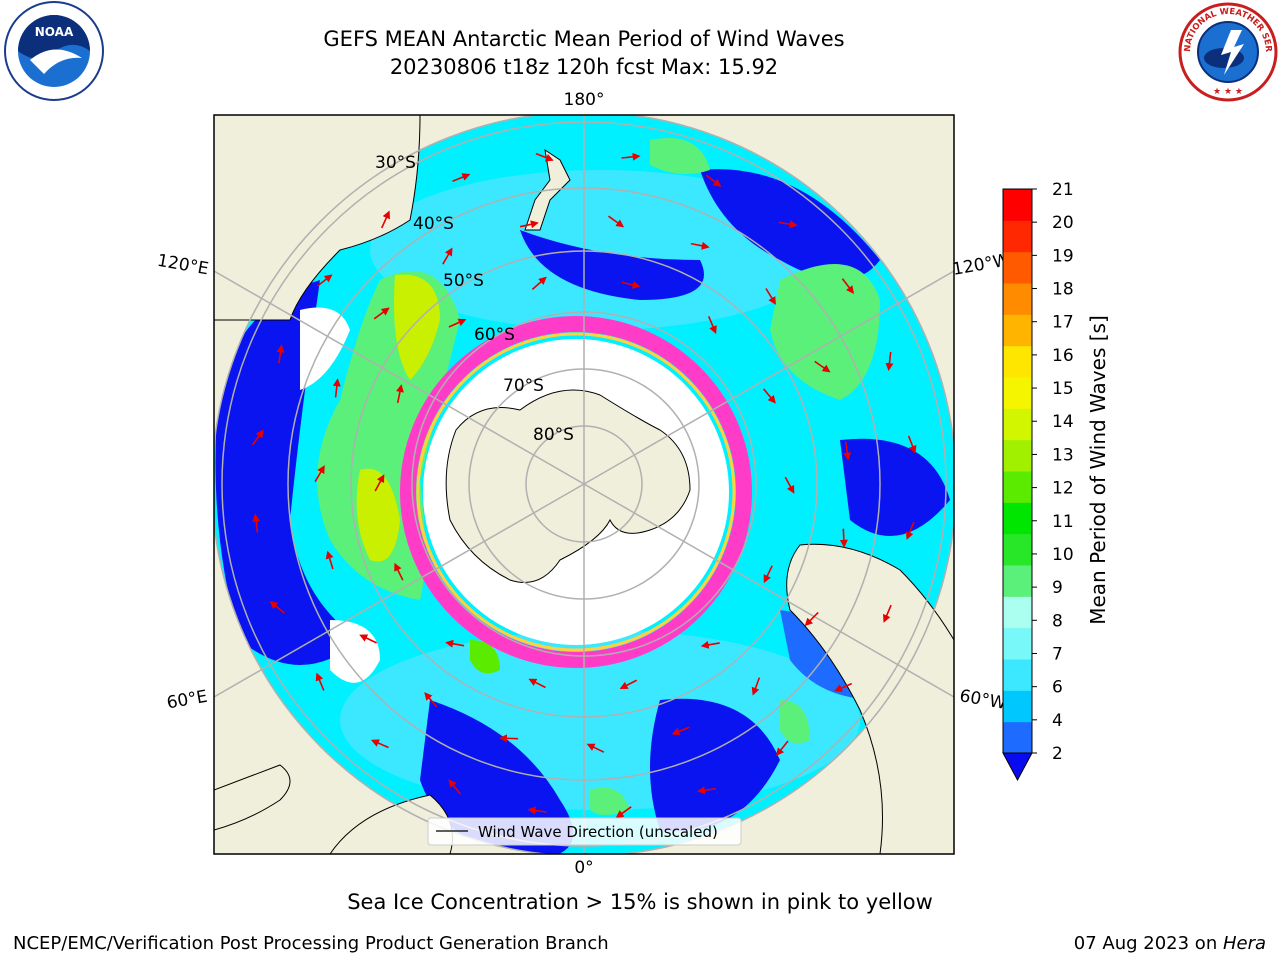 Image resolution: width=1280 pixels, height=960 pixels. I want to click on parallel-label-30s: 30°S, so click(395, 163).